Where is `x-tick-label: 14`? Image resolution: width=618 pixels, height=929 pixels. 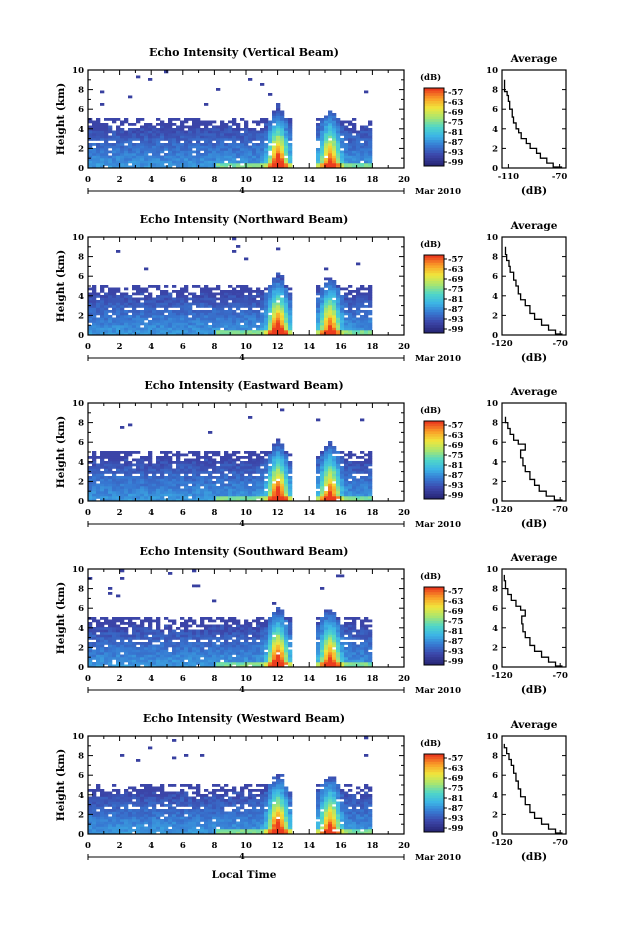 x-tick-label: 14 is located at coordinates (309, 347).